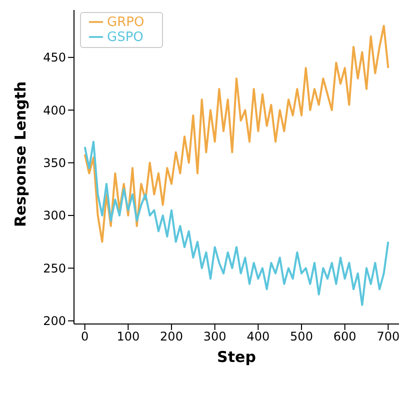 Image resolution: width=407 pixels, height=408 pixels. Describe the element at coordinates (388, 337) in the screenshot. I see `x-tick-label: 700` at that location.